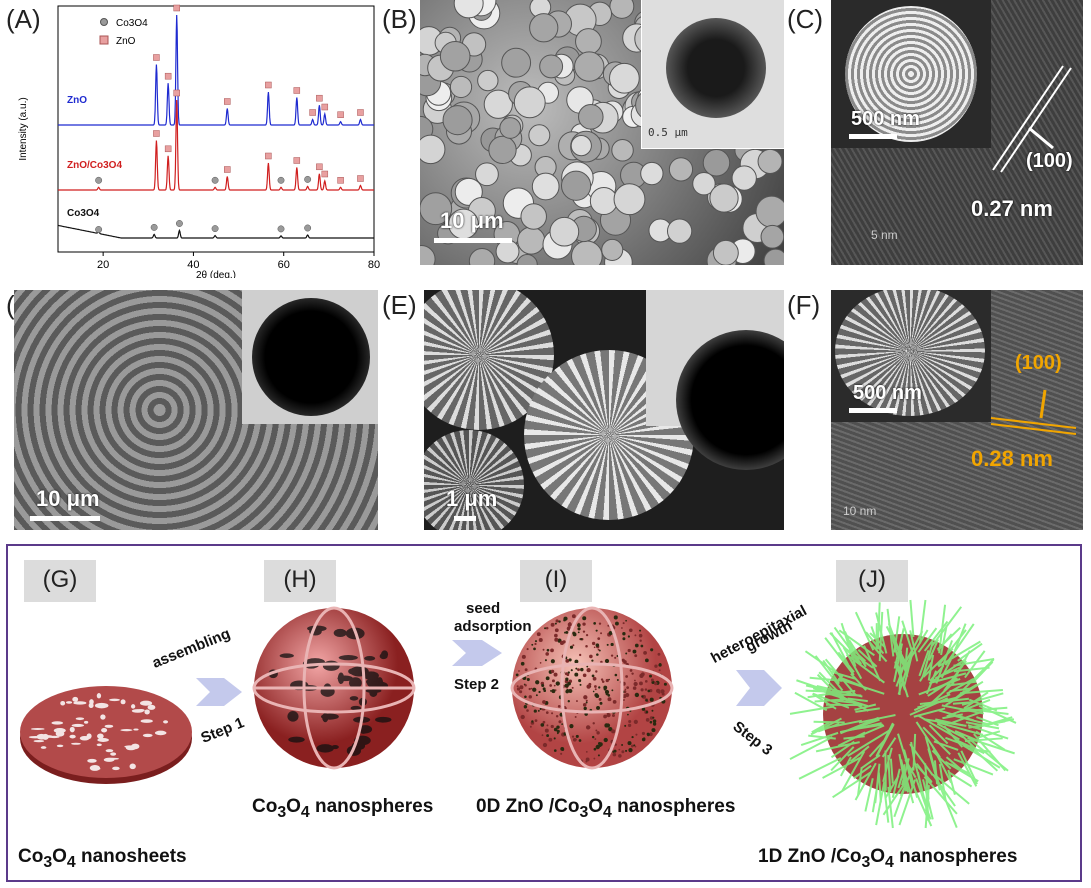 This screenshot has width=1091, height=888. What do you see at coordinates (77, 100) in the screenshot?
I see `series-label-0: ZnO` at bounding box center [77, 100].